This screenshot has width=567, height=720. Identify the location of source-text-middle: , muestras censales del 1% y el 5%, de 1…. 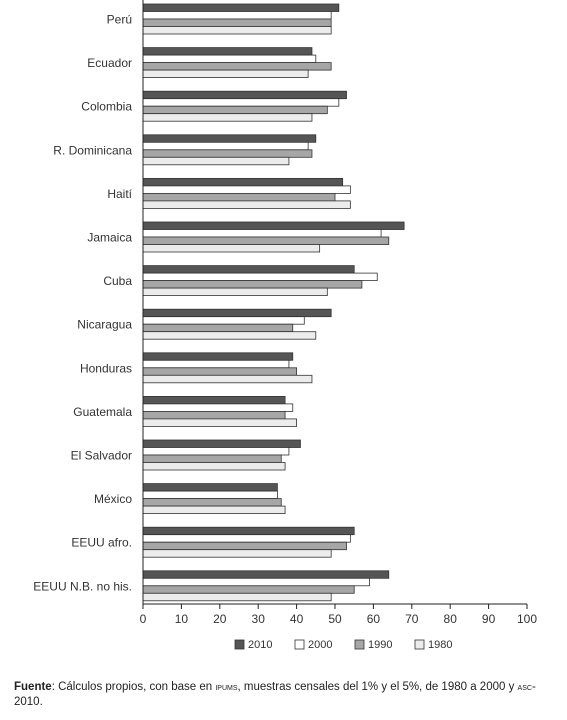
(377, 687).